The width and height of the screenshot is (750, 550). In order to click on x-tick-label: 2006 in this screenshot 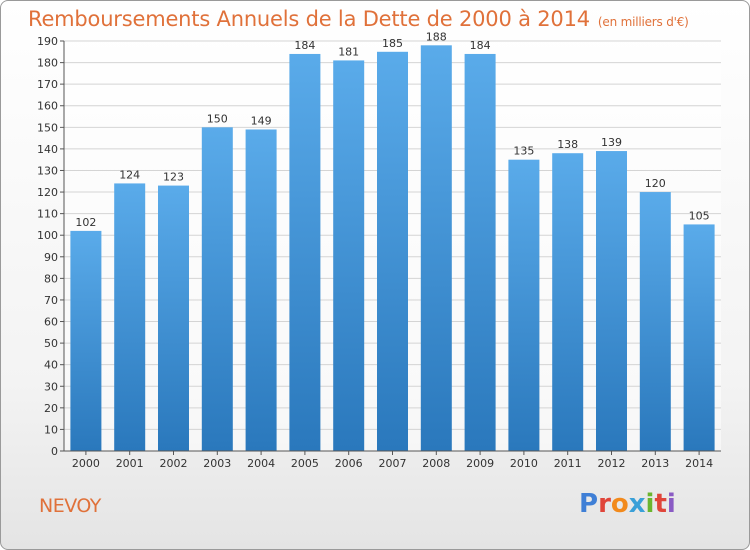, I will do `click(349, 463)`.